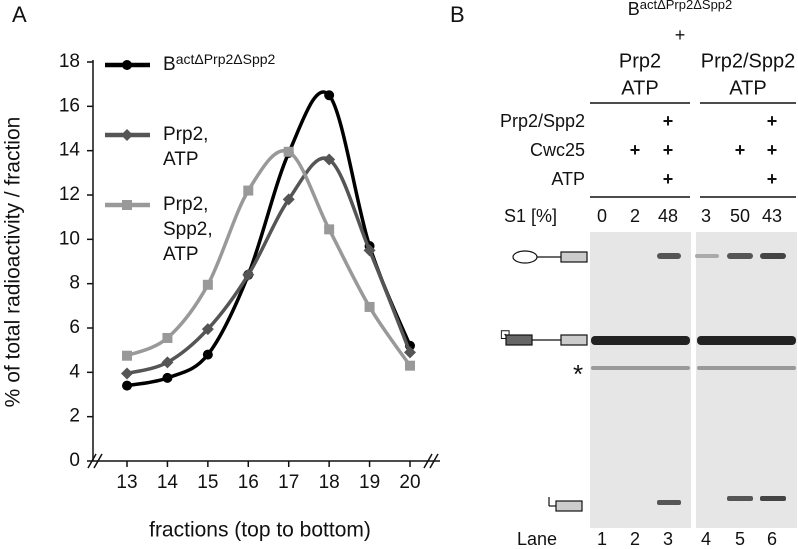  Describe the element at coordinates (74, 371) in the screenshot. I see `y-tick-label: 4` at that location.